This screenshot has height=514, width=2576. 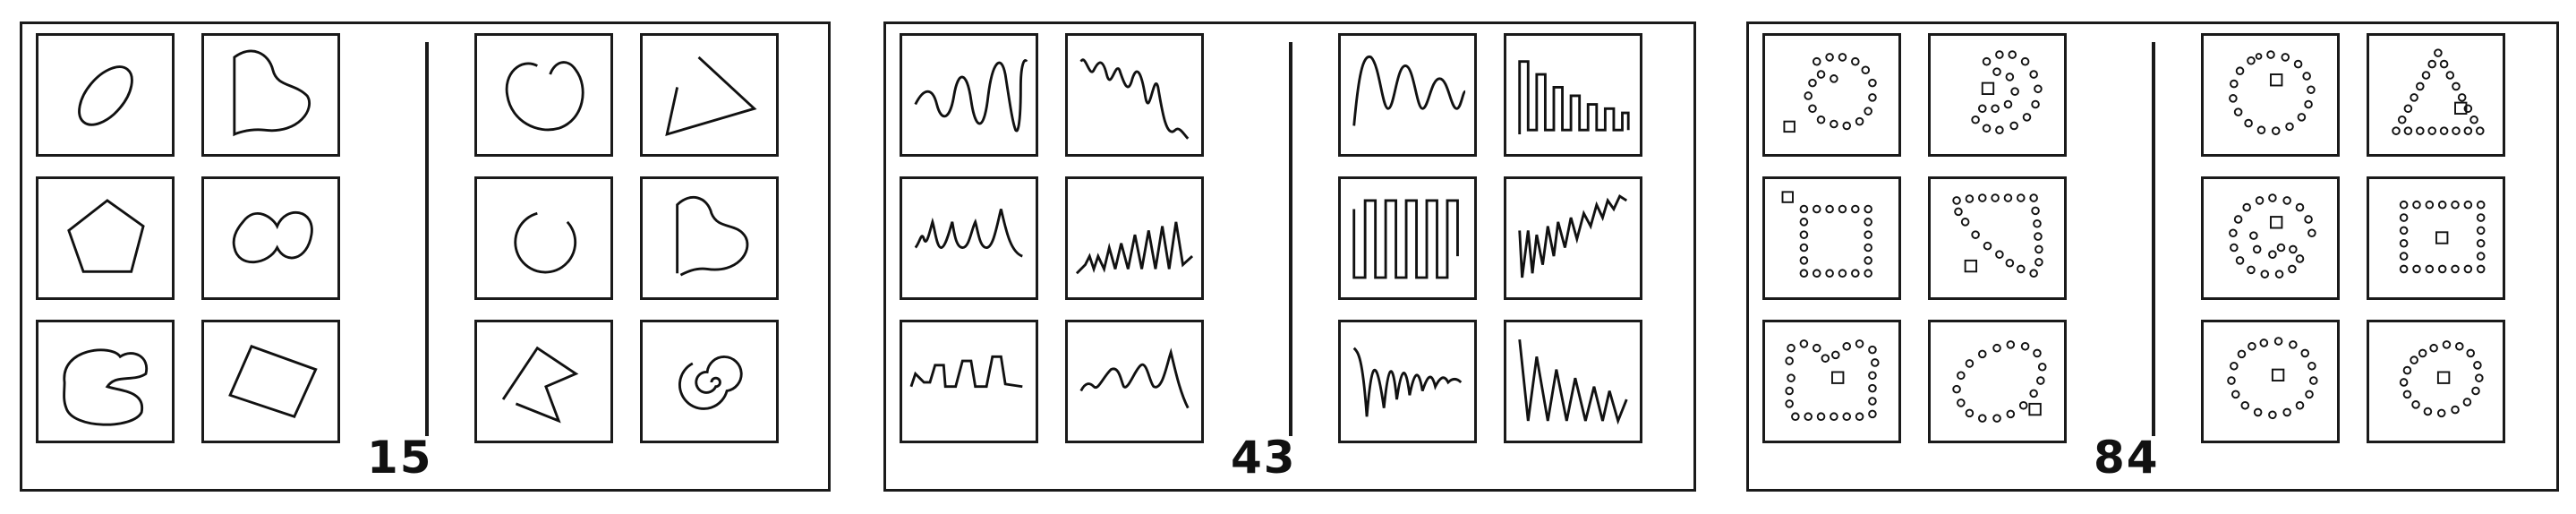 What do you see at coordinates (1997, 238) in the screenshot?
I see `left-cell-dot-quad-square-inside` at bounding box center [1997, 238].